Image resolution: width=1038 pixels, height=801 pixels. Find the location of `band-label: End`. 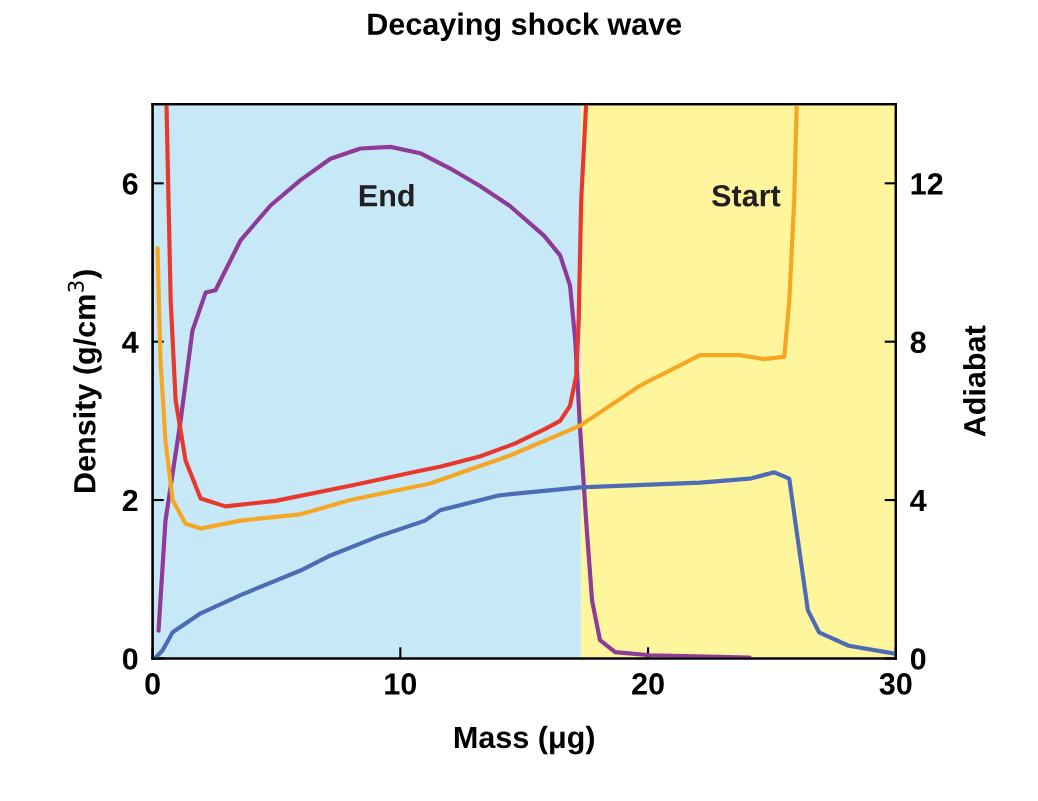

band-label: End is located at coordinates (386, 195).